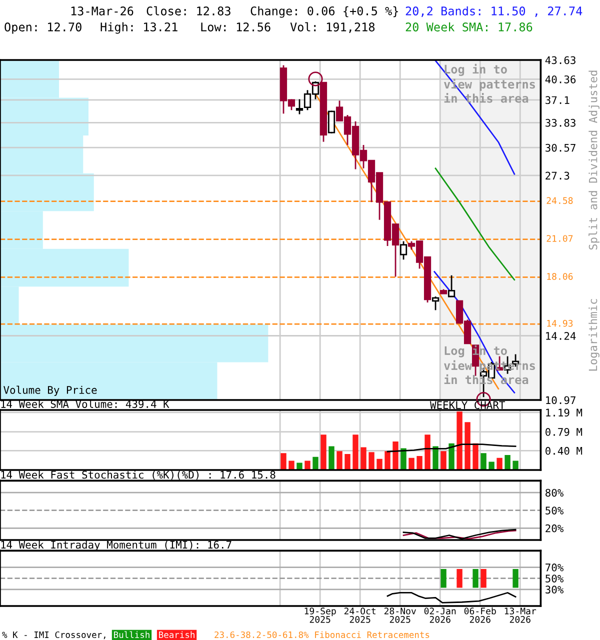 The image size is (600, 640). Describe the element at coordinates (43, 28) in the screenshot. I see `text: Open: 12.70` at that location.